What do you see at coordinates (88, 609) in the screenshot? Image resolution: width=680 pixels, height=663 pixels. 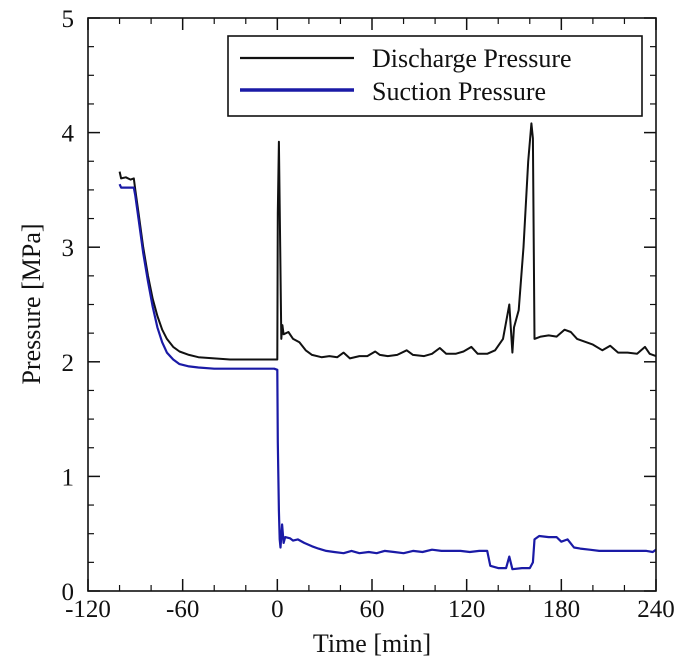 I see `x-tick-label: -120` at bounding box center [88, 609].